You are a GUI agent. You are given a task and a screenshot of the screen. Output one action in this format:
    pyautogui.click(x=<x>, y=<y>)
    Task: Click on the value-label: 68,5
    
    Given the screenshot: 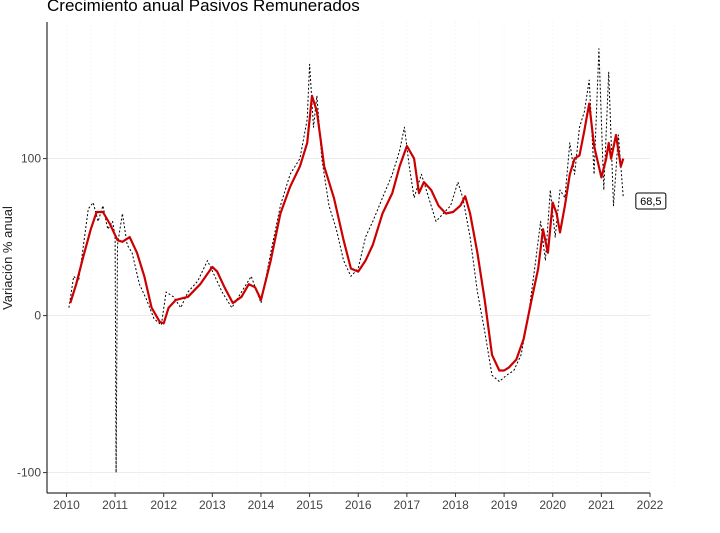 What is the action you would take?
    pyautogui.click(x=650, y=202)
    